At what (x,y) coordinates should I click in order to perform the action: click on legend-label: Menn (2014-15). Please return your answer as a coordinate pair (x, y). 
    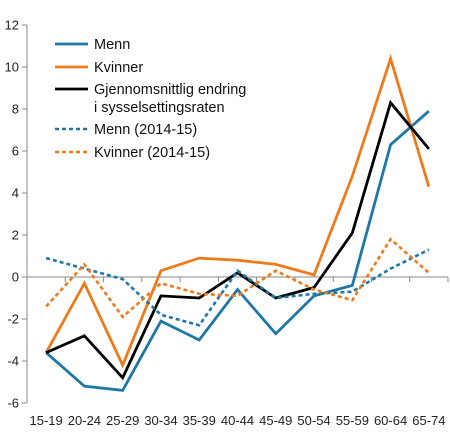
    Looking at the image, I should click on (145, 130).